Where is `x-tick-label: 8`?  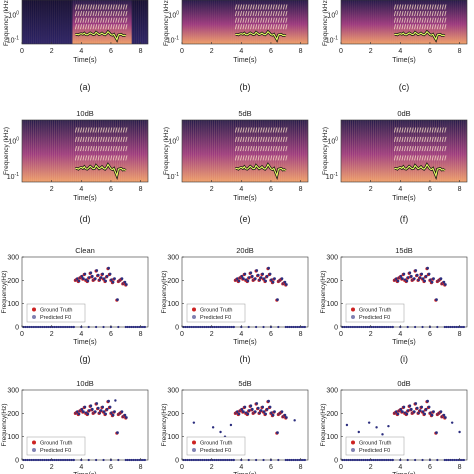
x-tick-label: 8 is located at coordinates (301, 189).